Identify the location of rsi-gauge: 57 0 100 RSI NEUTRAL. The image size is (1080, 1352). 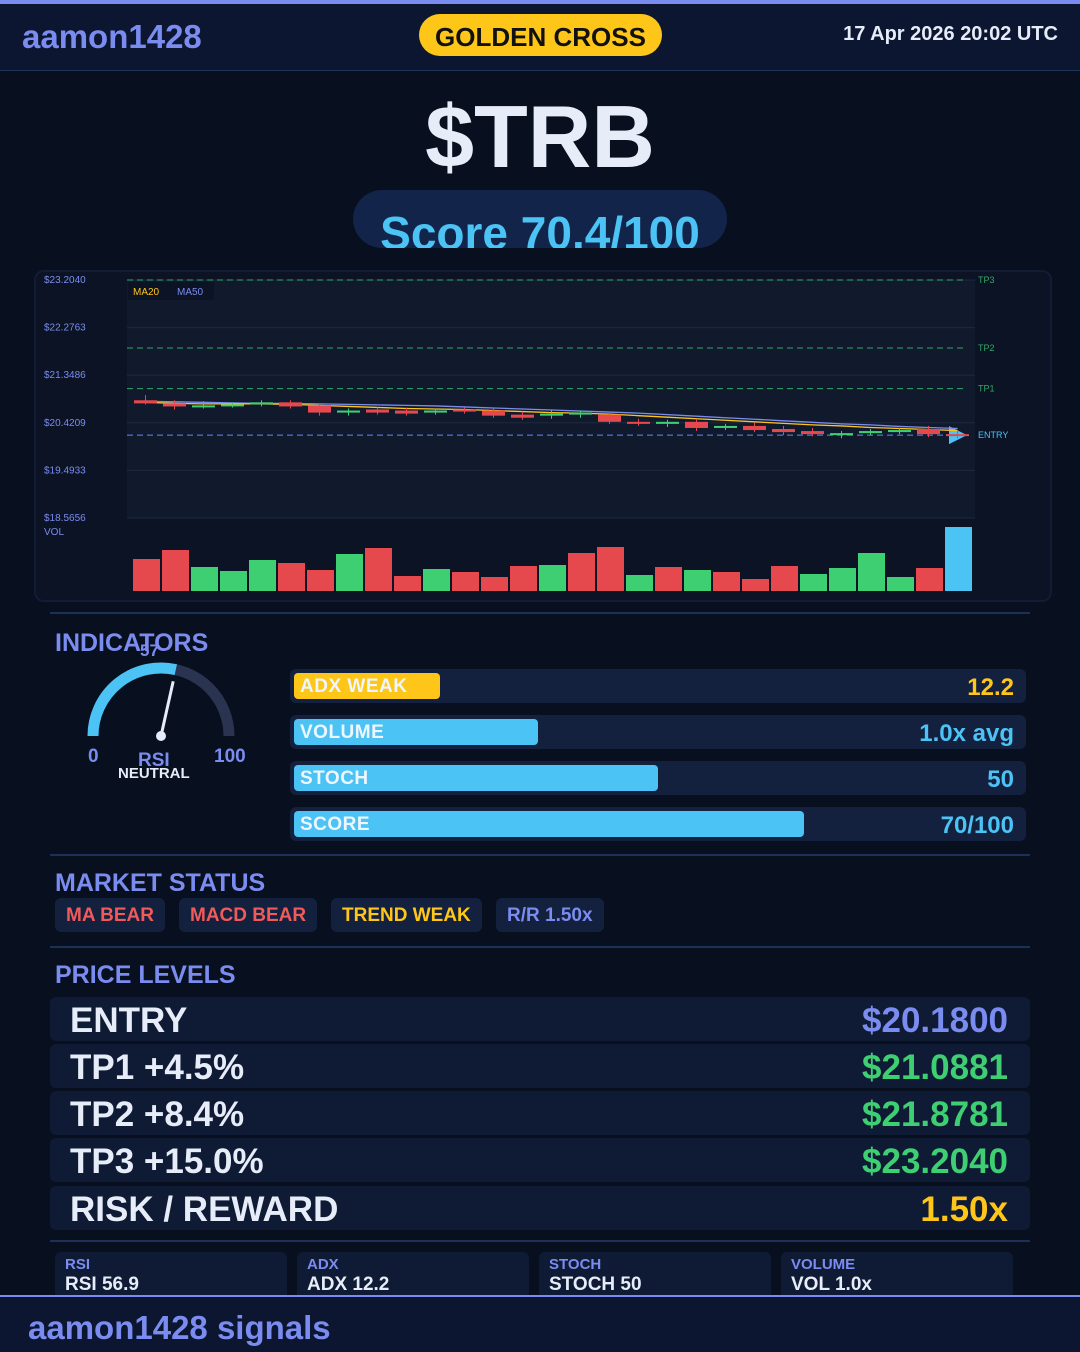
(165, 715).